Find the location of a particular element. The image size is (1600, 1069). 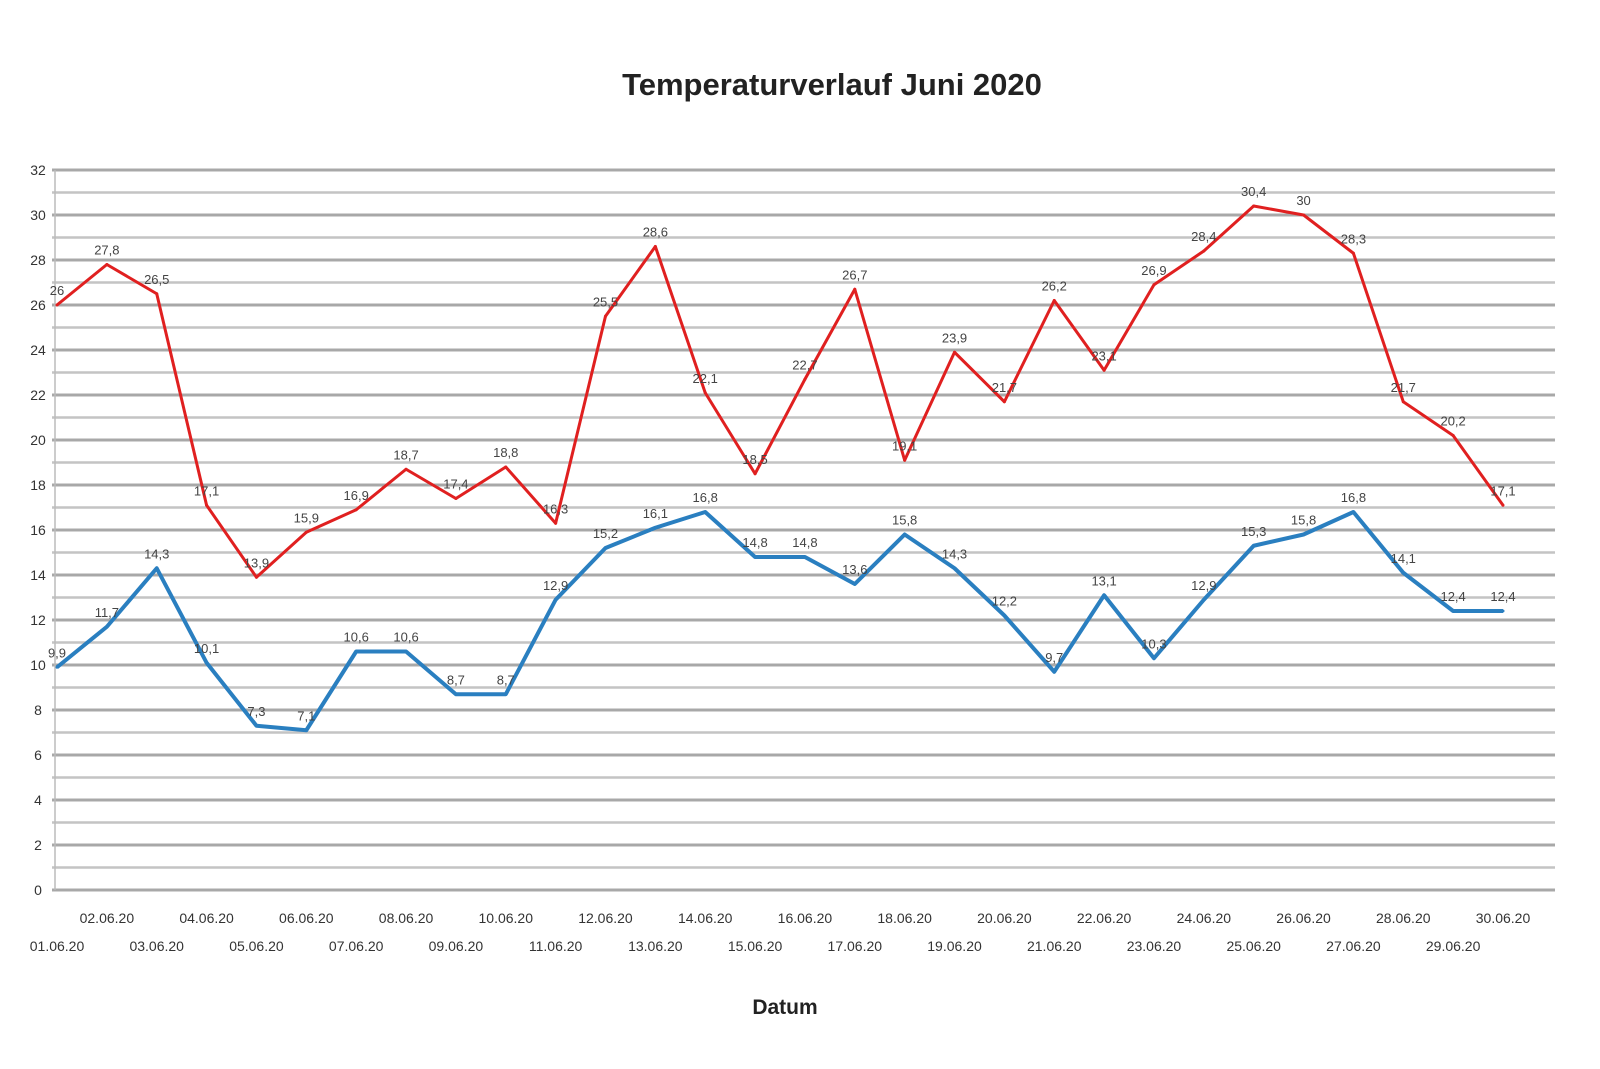

data-label-max: 26,9 is located at coordinates (1153, 270).